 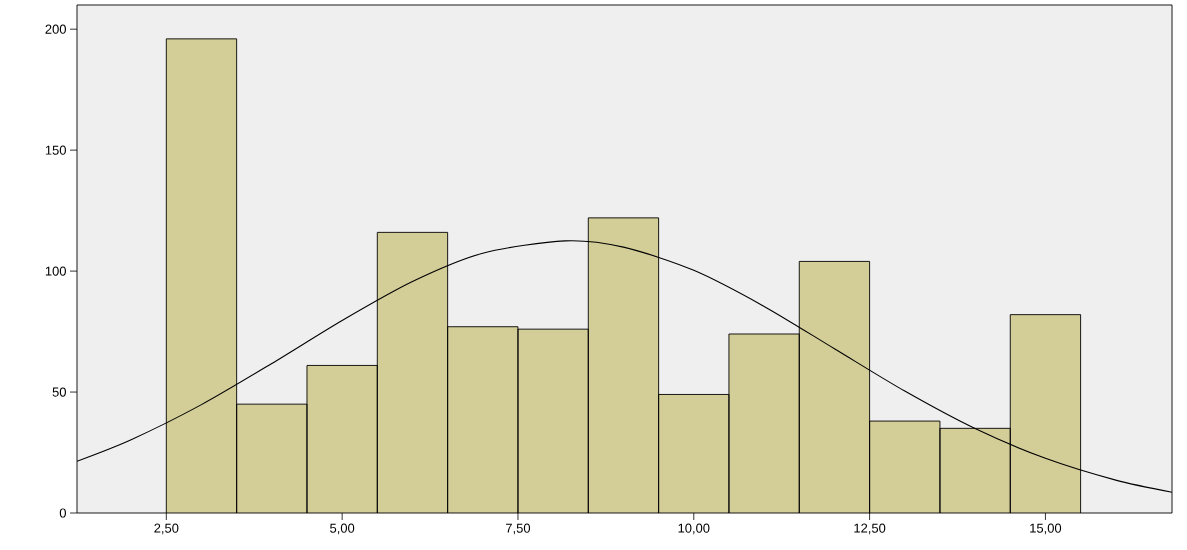 I want to click on x-tick-label: 15,00, so click(x=1046, y=529).